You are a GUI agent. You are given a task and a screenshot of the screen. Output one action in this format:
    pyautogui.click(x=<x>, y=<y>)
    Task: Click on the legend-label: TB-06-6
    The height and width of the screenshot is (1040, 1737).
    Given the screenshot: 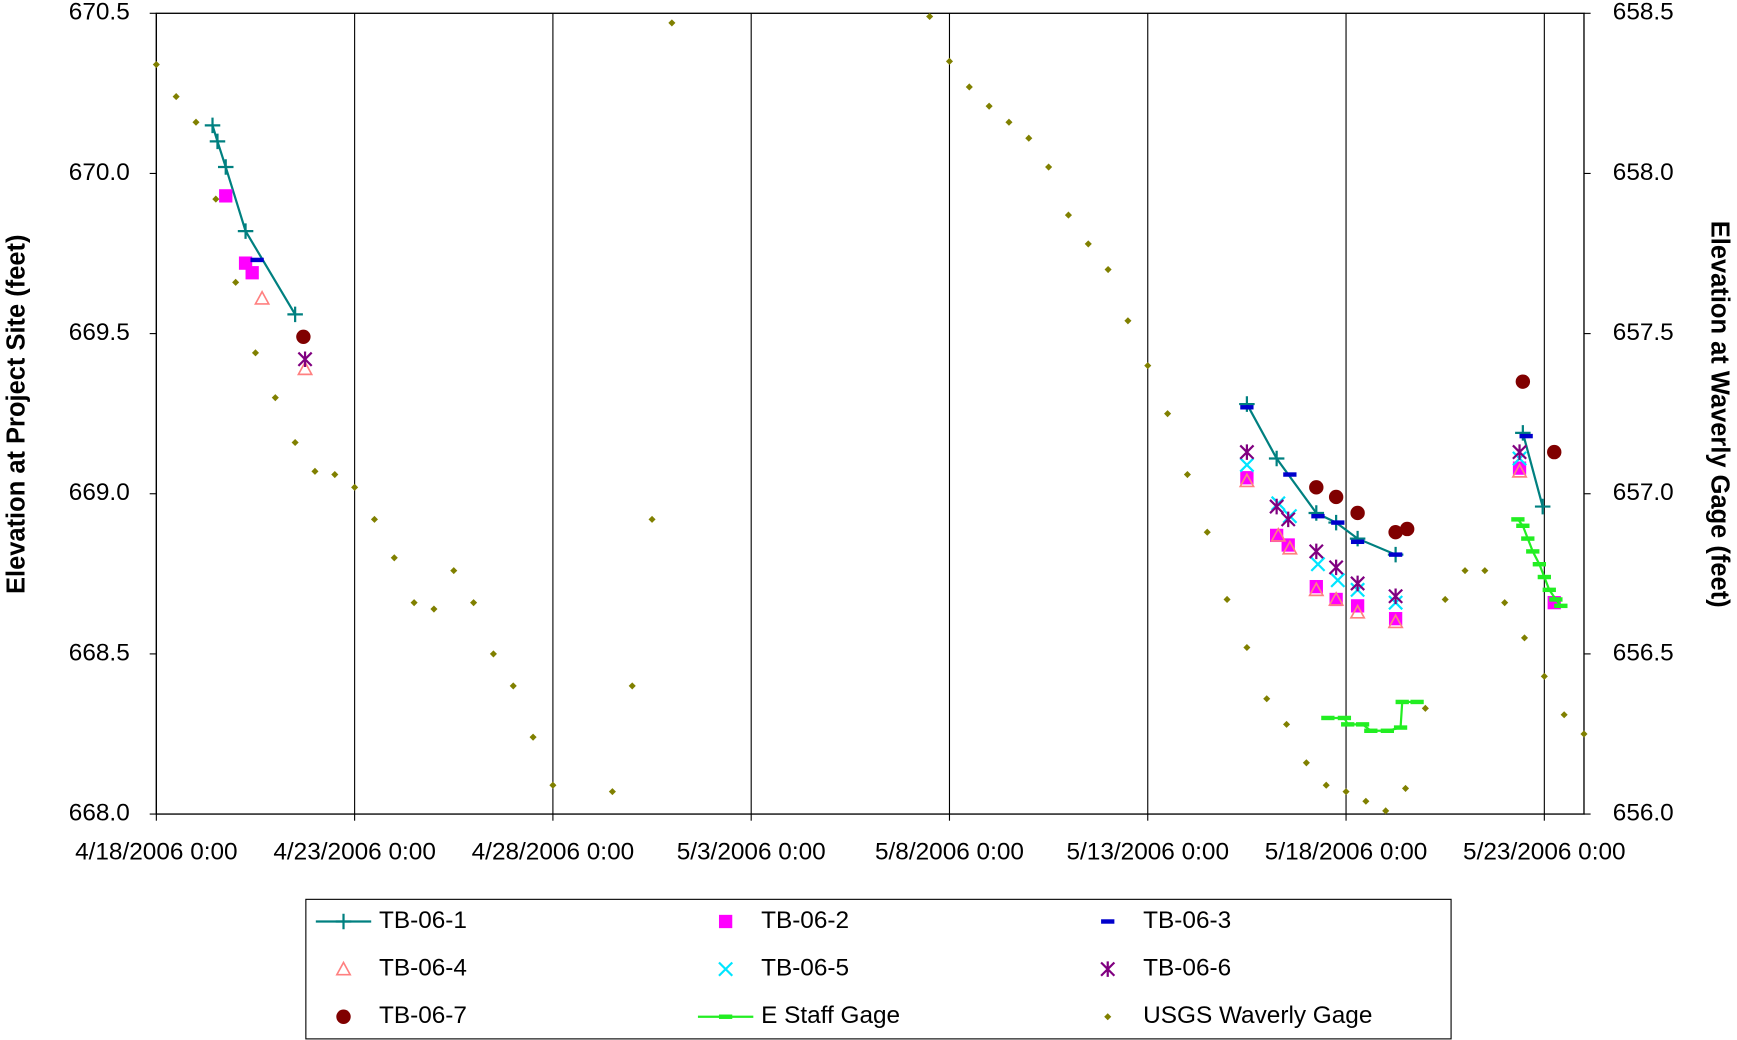 What is the action you would take?
    pyautogui.click(x=1187, y=968)
    